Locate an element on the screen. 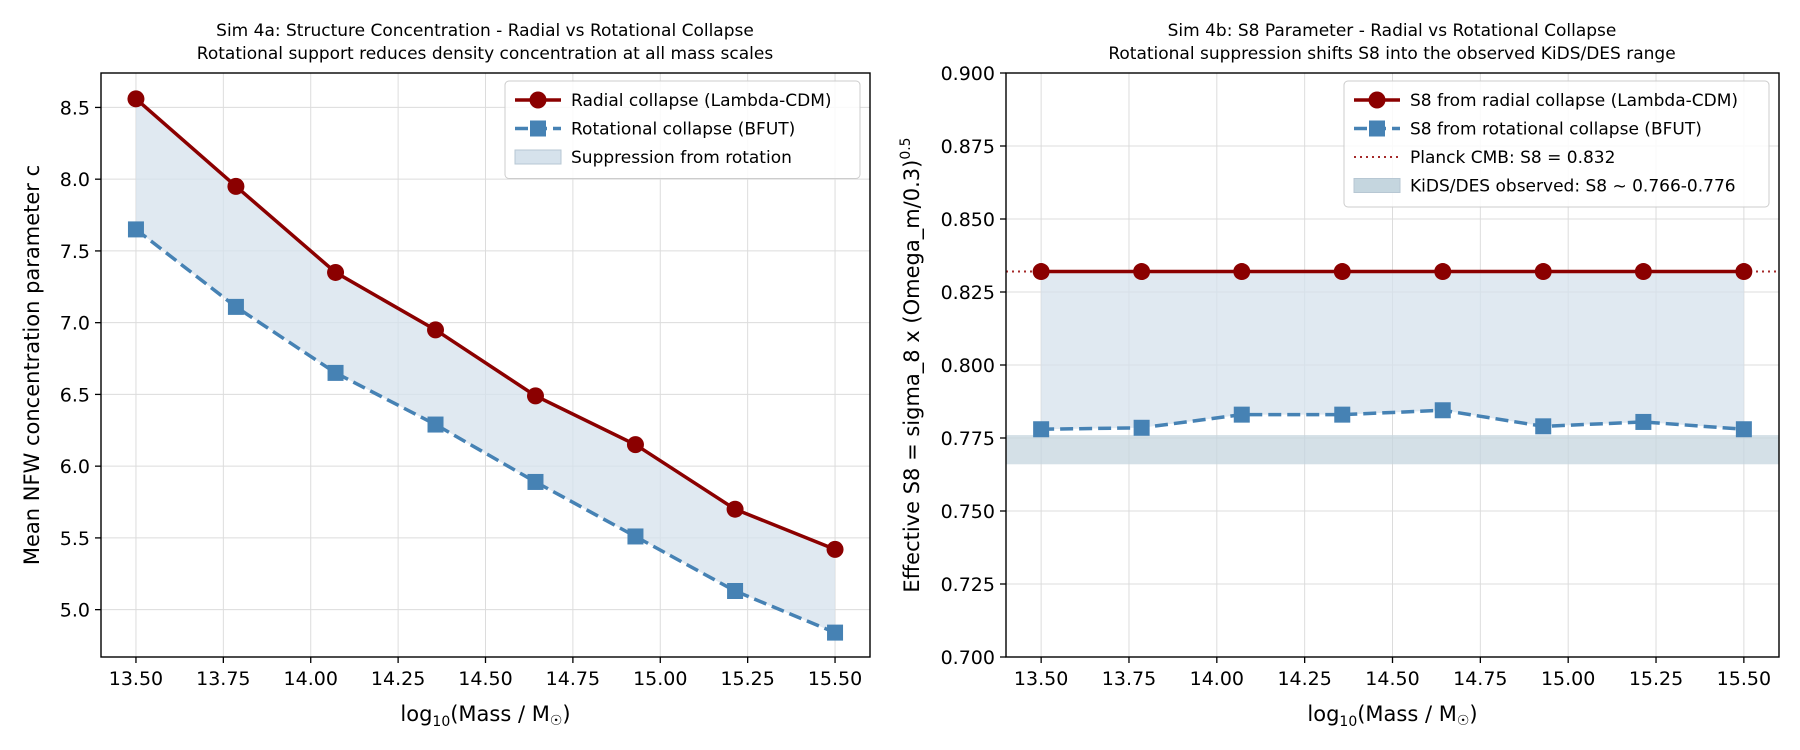 The height and width of the screenshot is (750, 1800). chart2-ytick-label-6: 0.850 is located at coordinates (968, 220).